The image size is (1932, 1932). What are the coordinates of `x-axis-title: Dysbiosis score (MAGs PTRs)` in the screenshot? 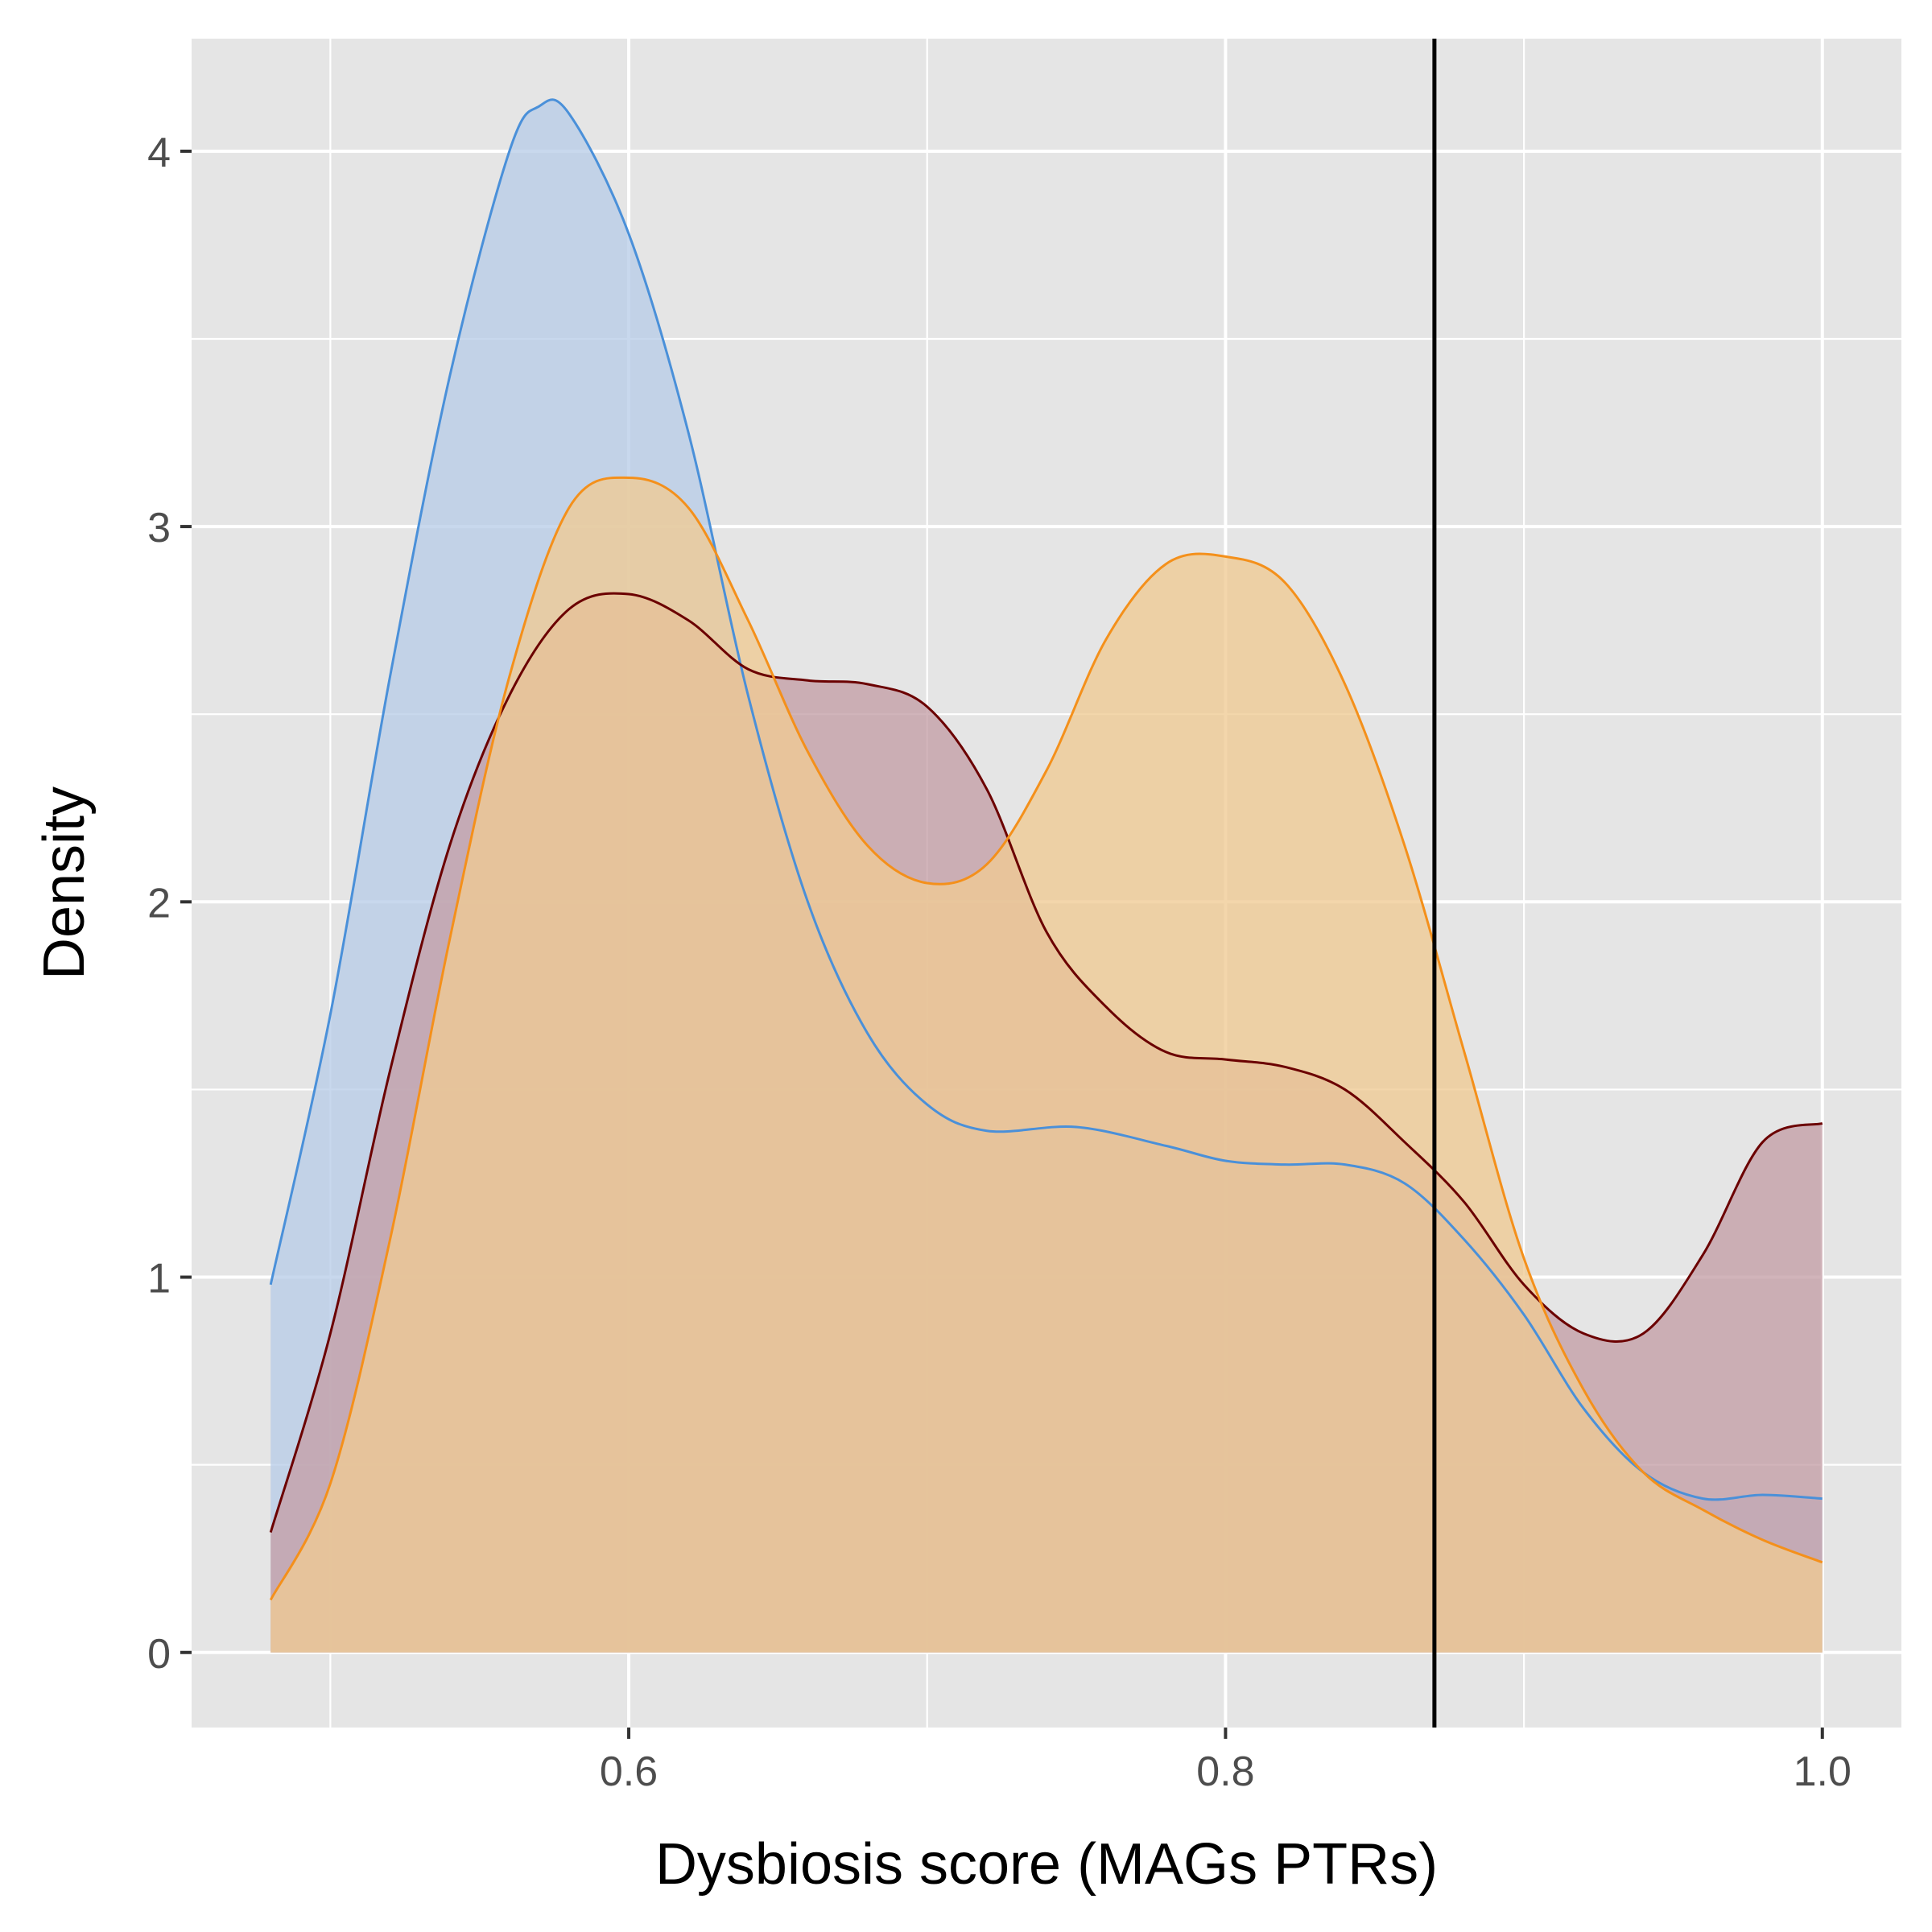 It's located at (1046, 1864).